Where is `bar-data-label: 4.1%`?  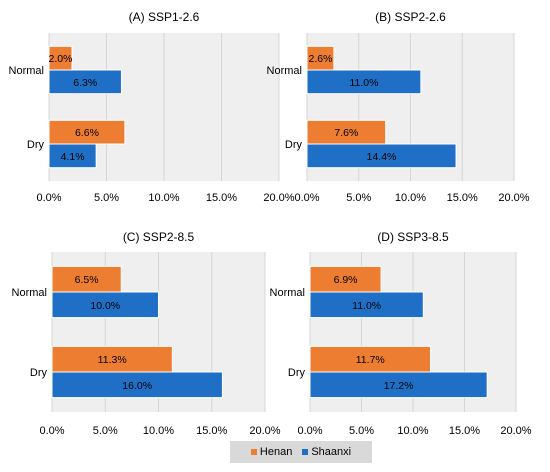
bar-data-label: 4.1% is located at coordinates (73, 157).